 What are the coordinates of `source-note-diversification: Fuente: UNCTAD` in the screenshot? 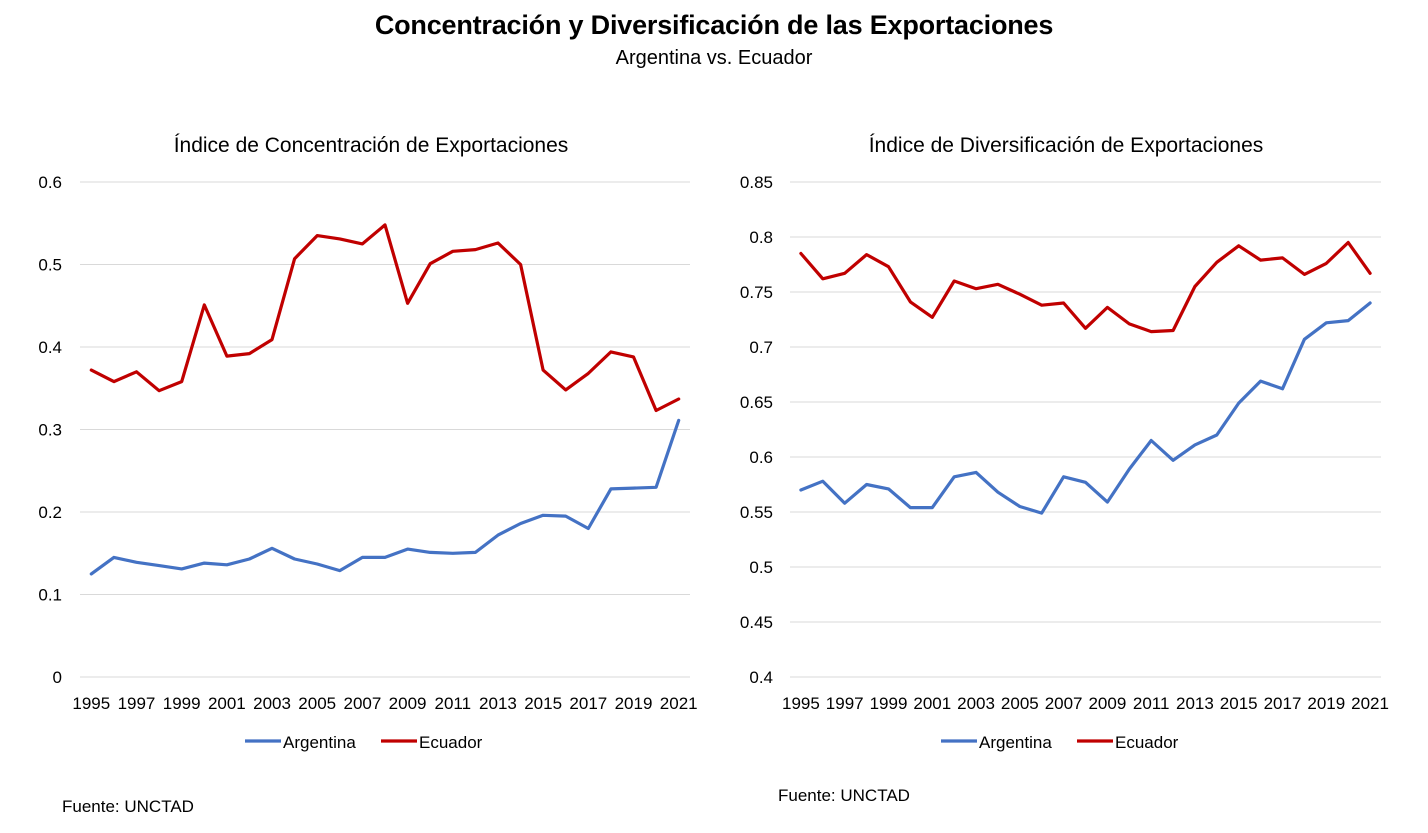 It's located at (844, 795).